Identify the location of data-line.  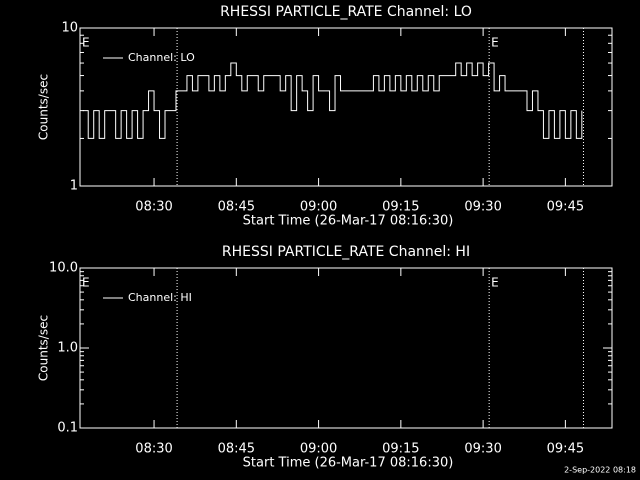
(332, 100).